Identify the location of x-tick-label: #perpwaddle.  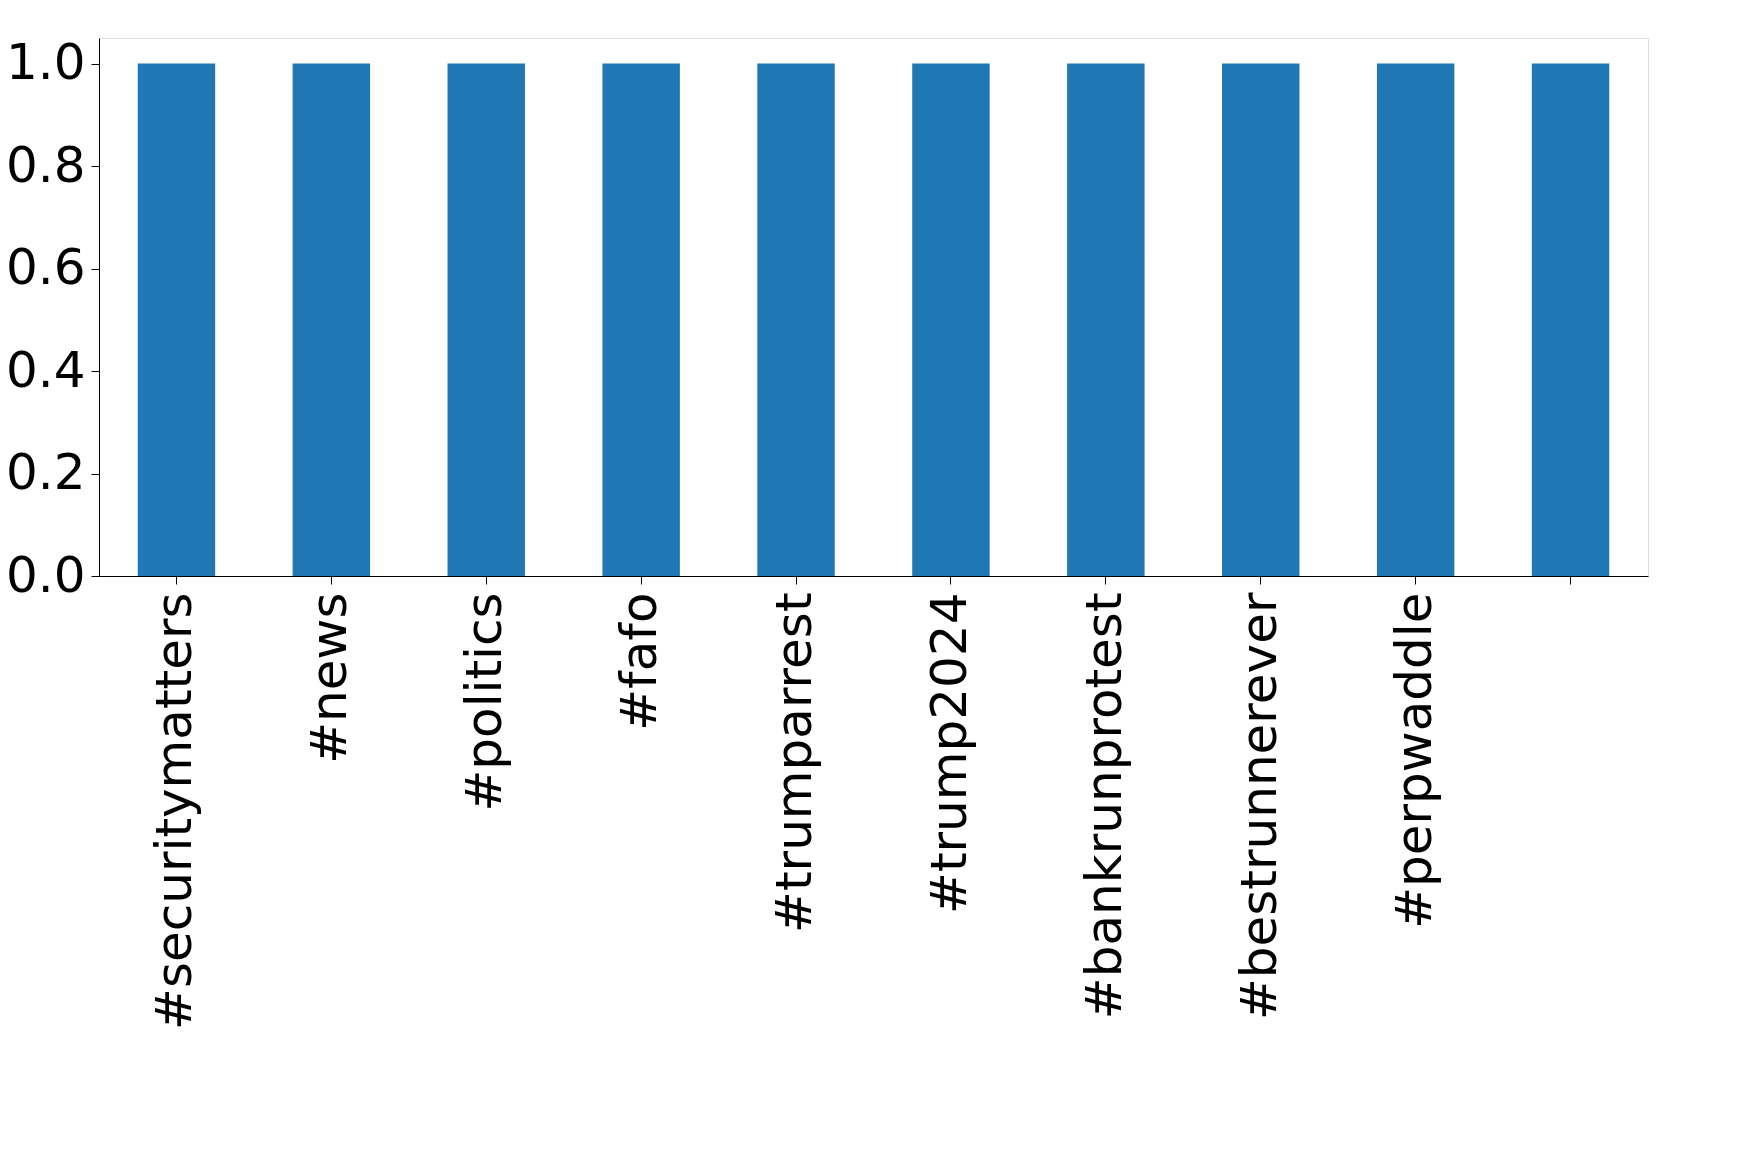
(1413, 760).